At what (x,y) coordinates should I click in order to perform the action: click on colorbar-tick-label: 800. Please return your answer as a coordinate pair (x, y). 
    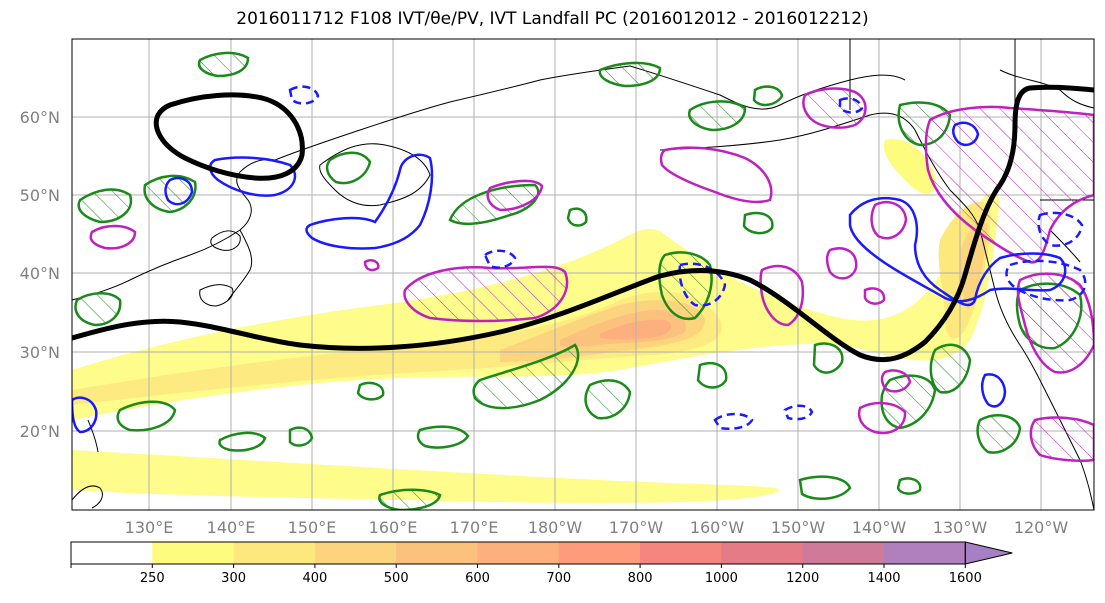
    Looking at the image, I should click on (640, 578).